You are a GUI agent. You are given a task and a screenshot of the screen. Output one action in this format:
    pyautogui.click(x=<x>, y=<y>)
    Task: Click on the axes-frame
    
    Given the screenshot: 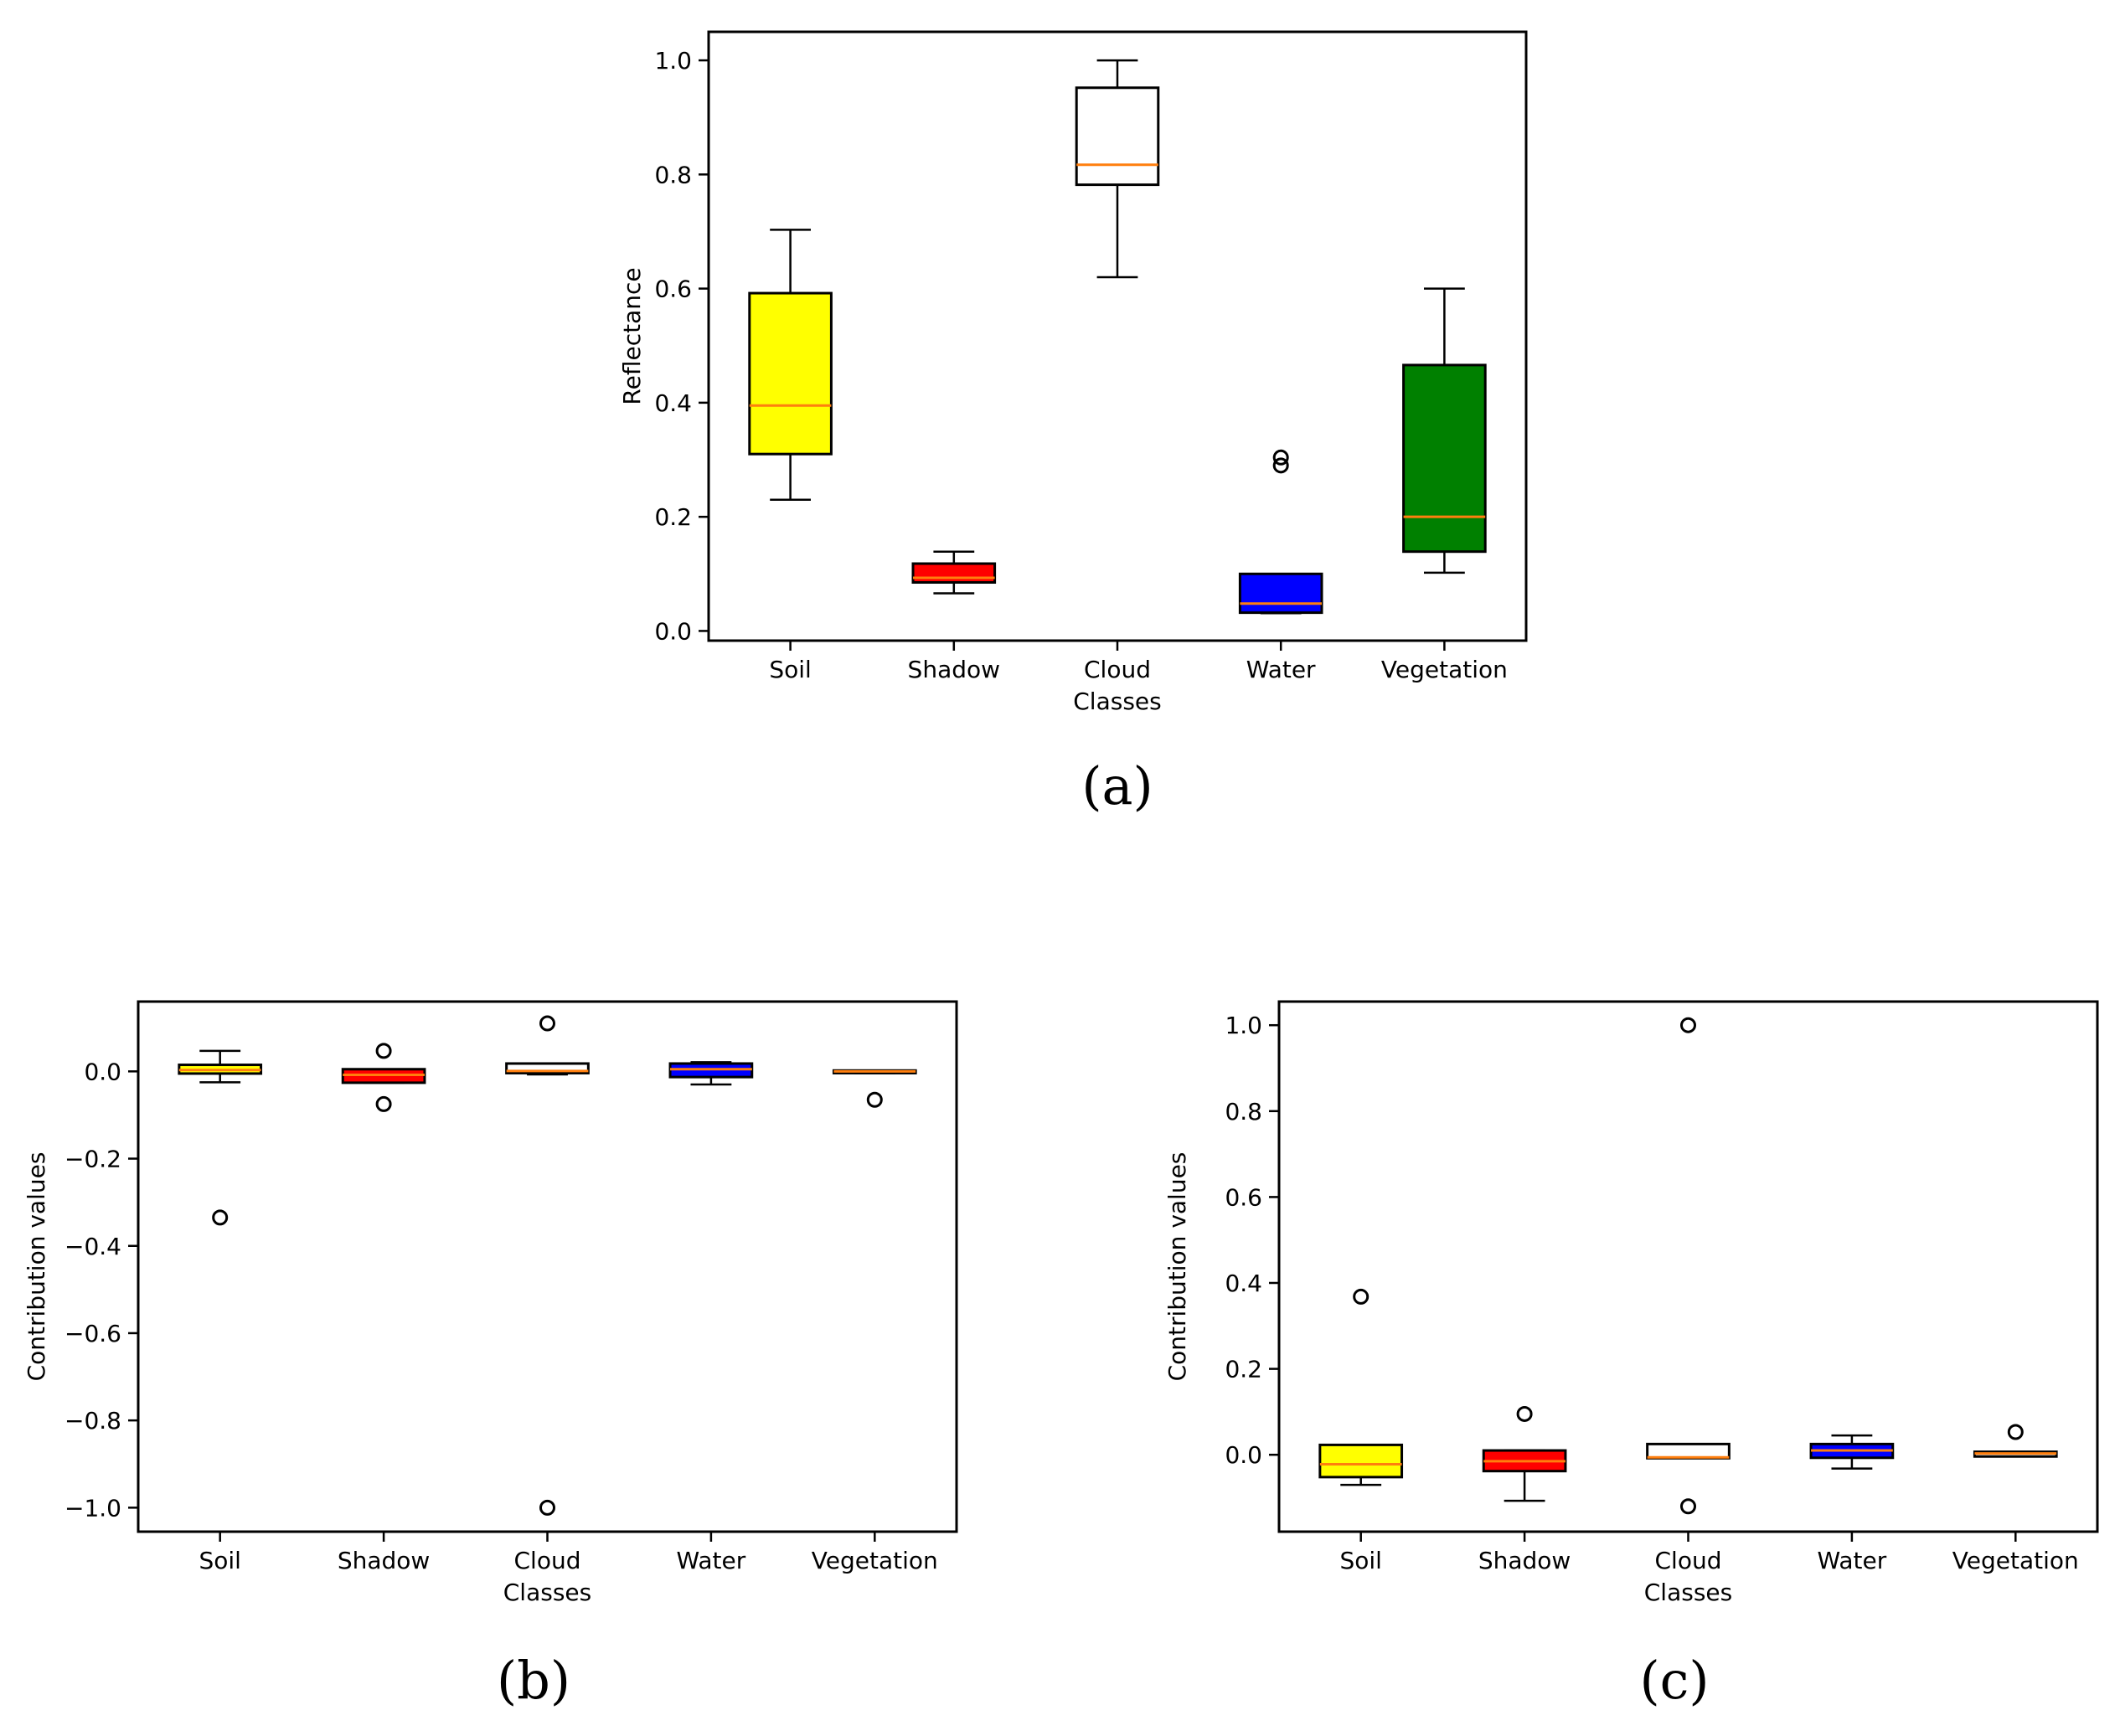 What is the action you would take?
    pyautogui.click(x=548, y=1266)
    